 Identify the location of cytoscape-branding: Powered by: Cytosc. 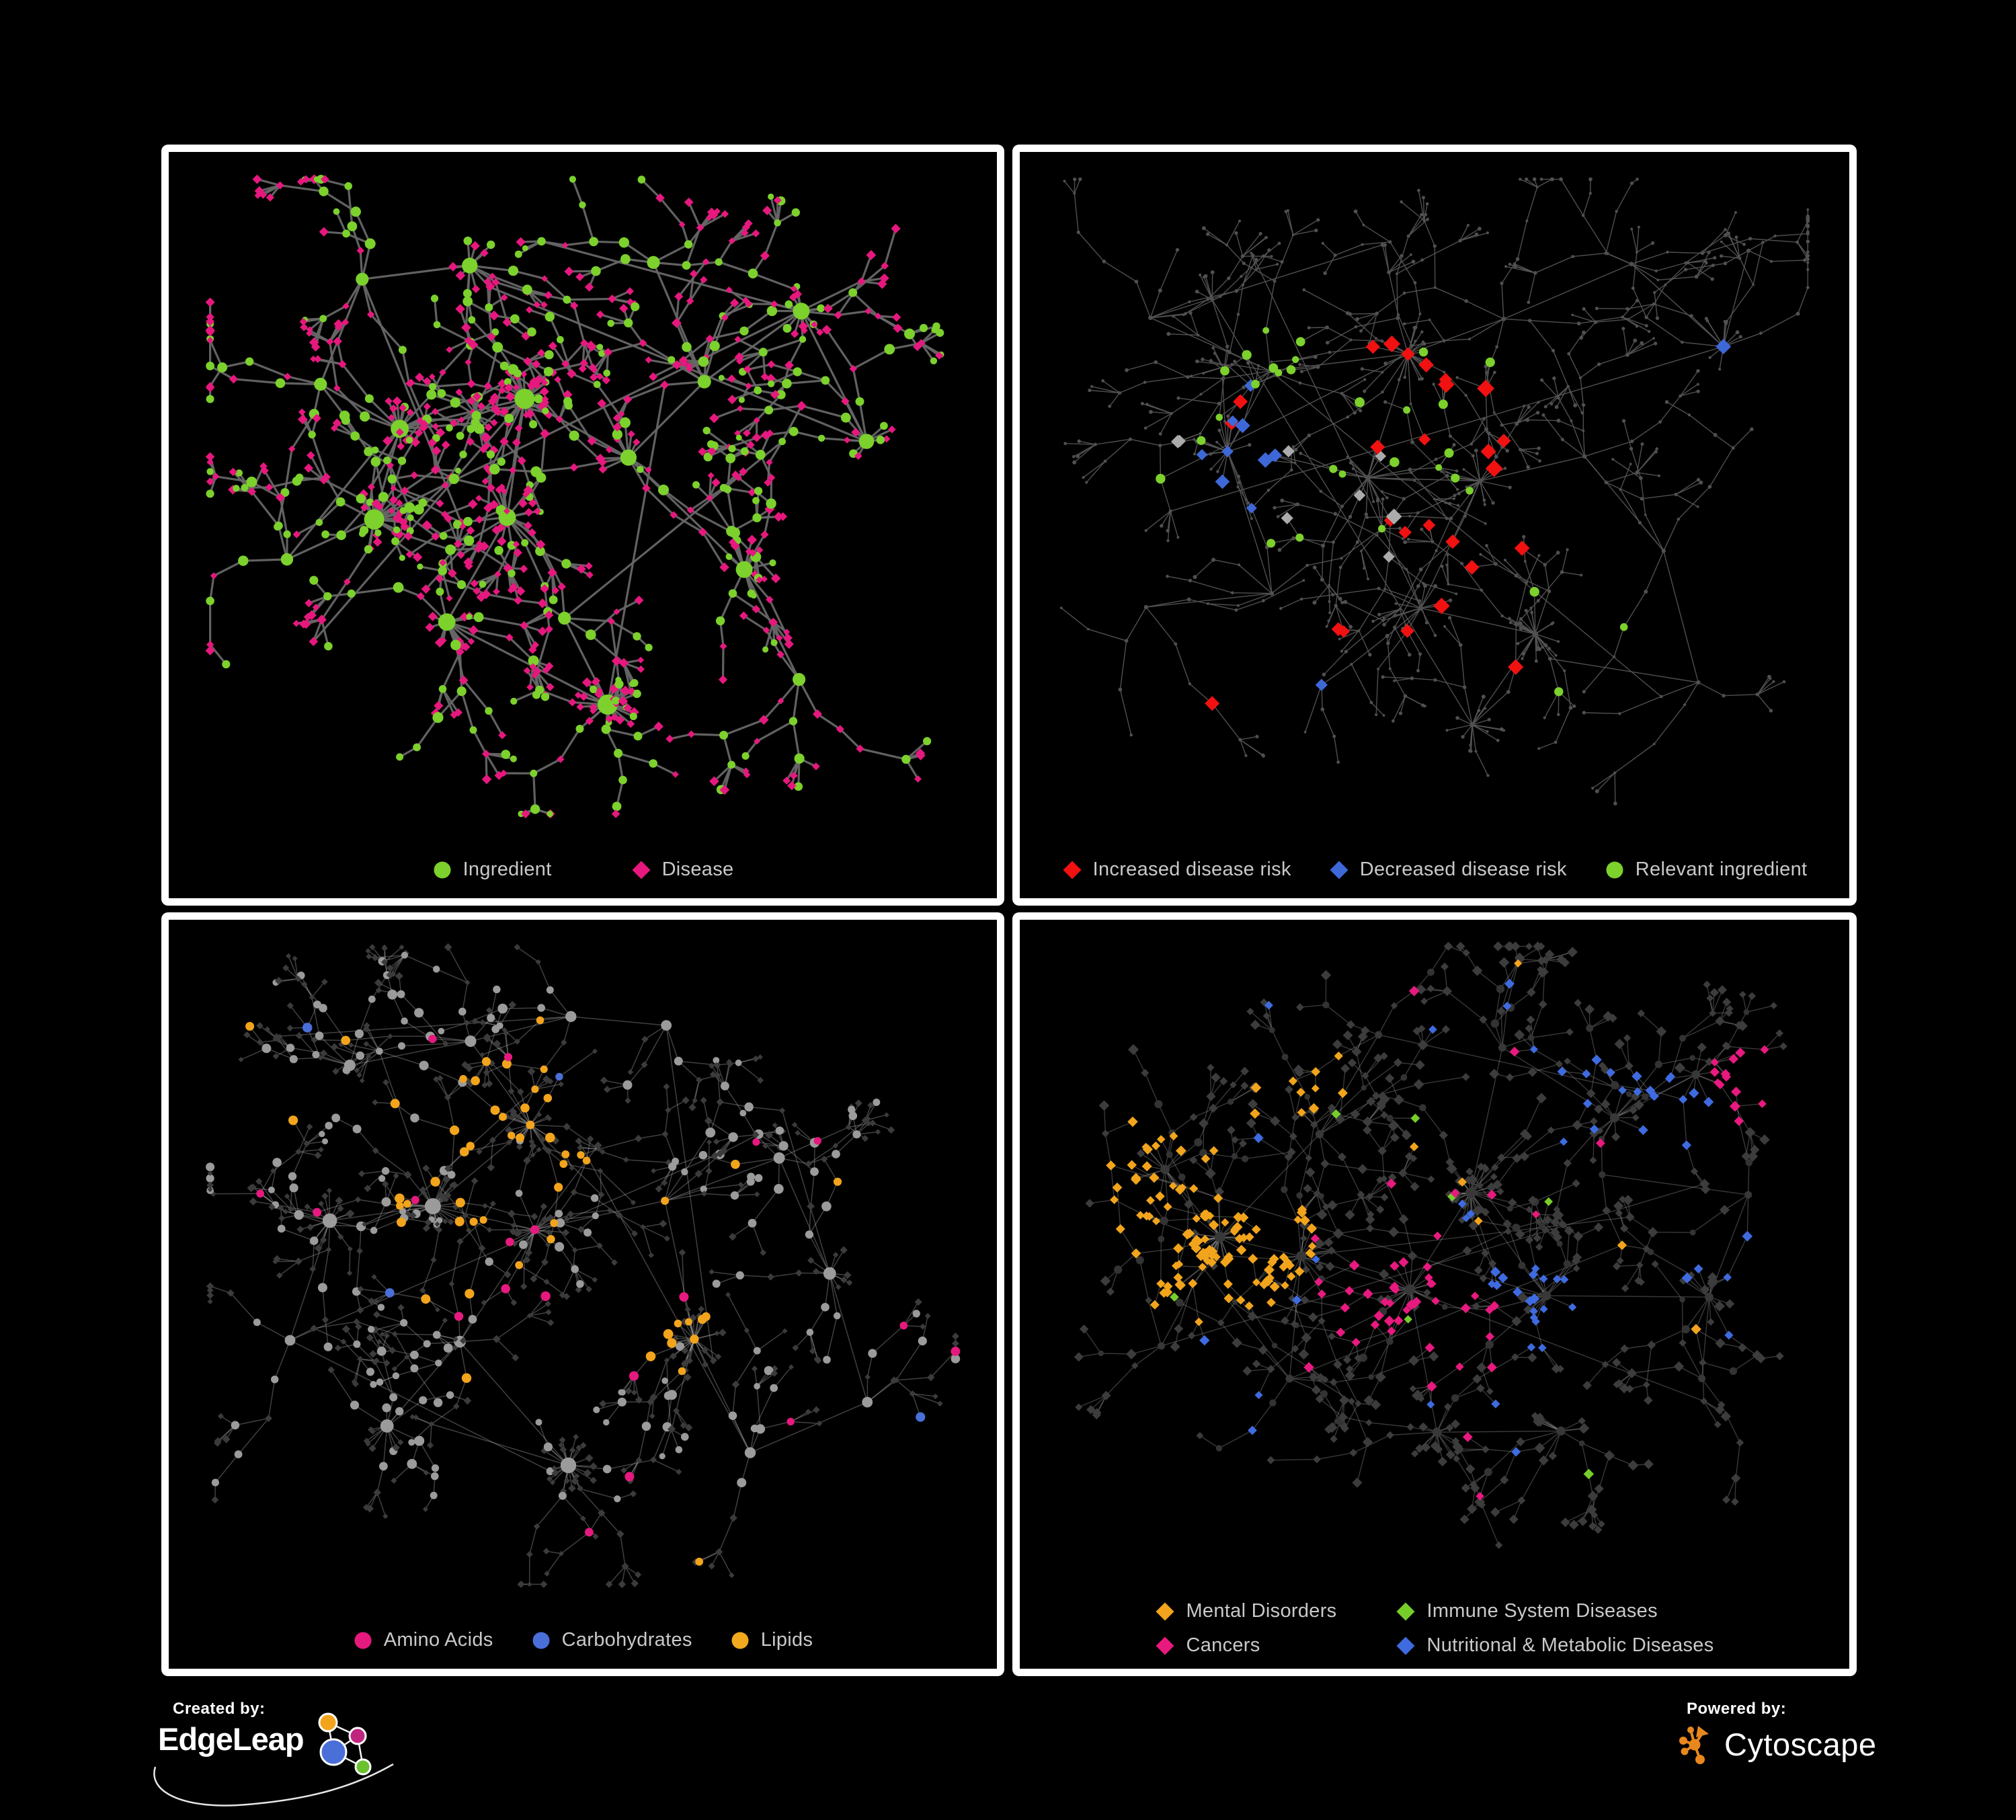
(1831, 1757).